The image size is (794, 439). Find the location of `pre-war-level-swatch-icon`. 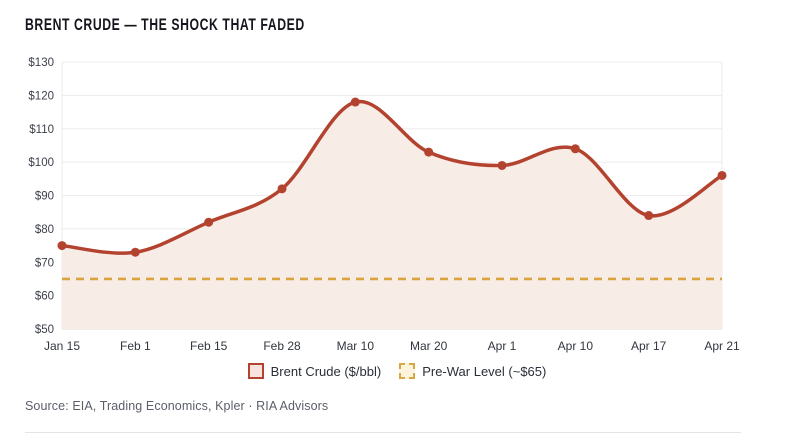

pre-war-level-swatch-icon is located at coordinates (407, 371).